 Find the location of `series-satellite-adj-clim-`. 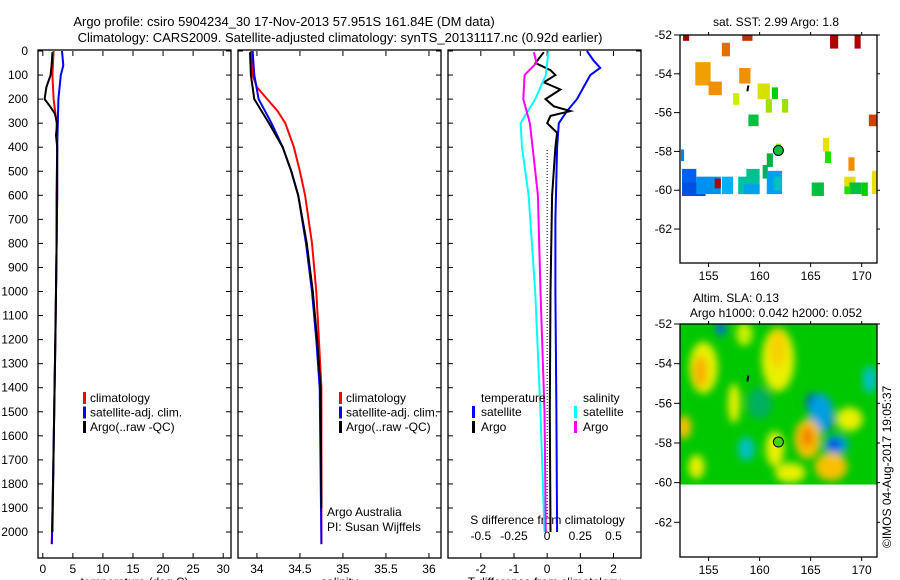

series-satellite-adj-clim- is located at coordinates (287, 297).